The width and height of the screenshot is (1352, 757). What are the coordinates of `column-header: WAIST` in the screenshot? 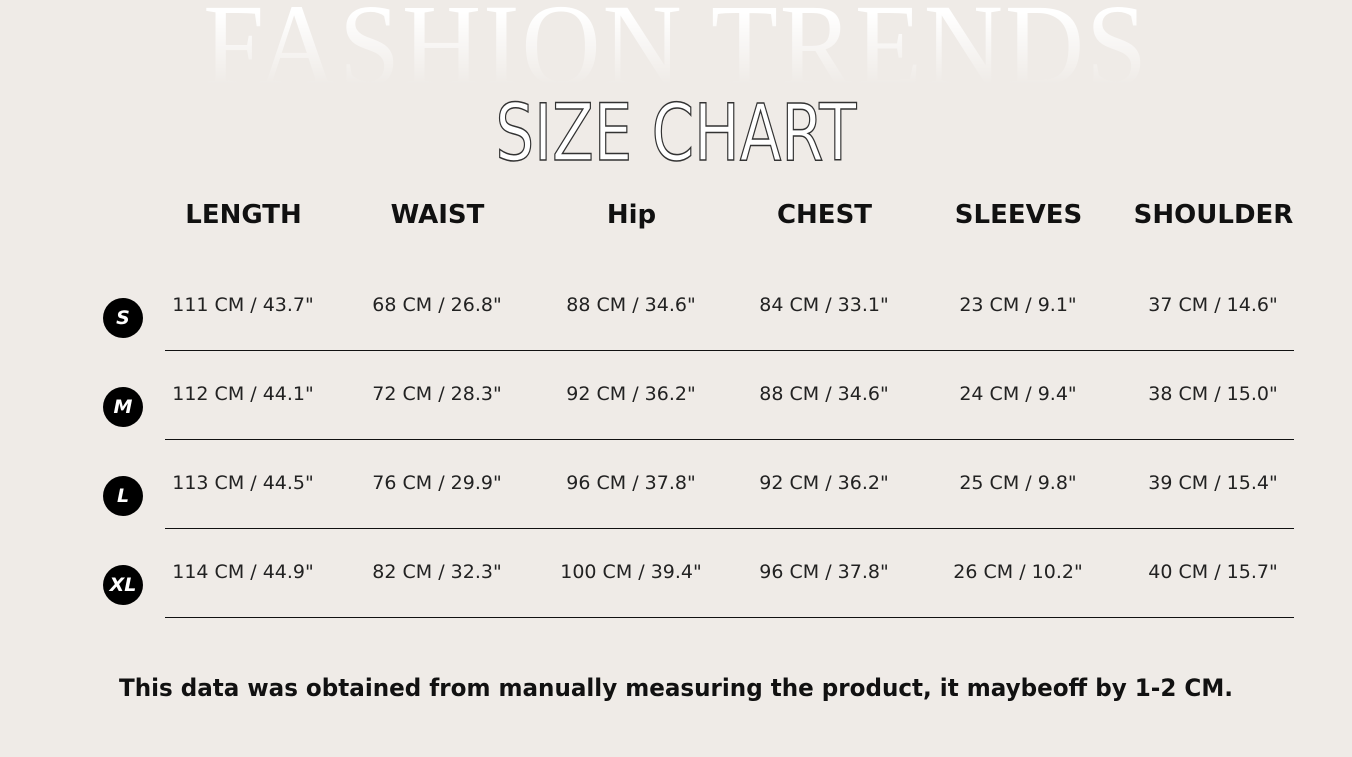 It's located at (437, 215).